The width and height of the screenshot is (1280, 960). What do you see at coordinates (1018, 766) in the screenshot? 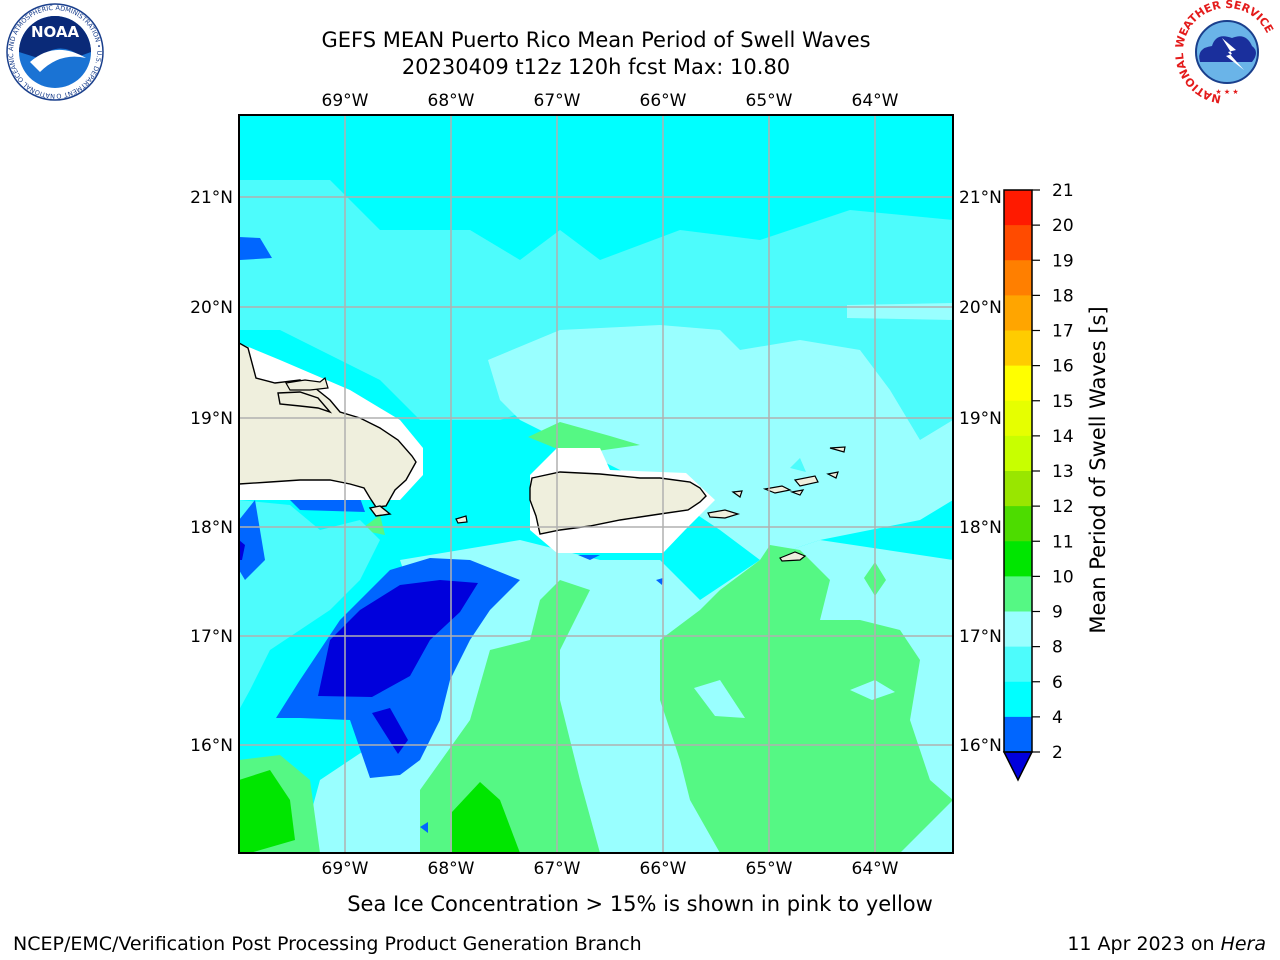
I see `colorbar-extend-triangle` at bounding box center [1018, 766].